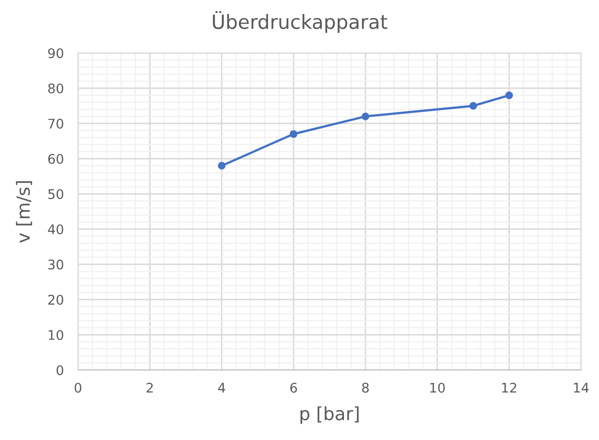  I want to click on y-tick-label: 10, so click(56, 335).